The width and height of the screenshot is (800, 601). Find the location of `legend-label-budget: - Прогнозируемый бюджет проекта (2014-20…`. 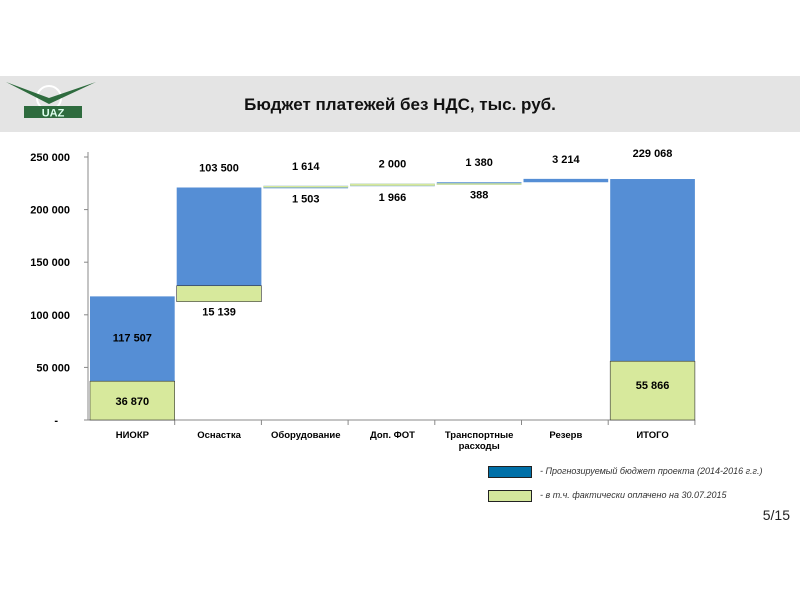

legend-label-budget: - Прогнозируемый бюджет проекта (2014-20… is located at coordinates (651, 471).